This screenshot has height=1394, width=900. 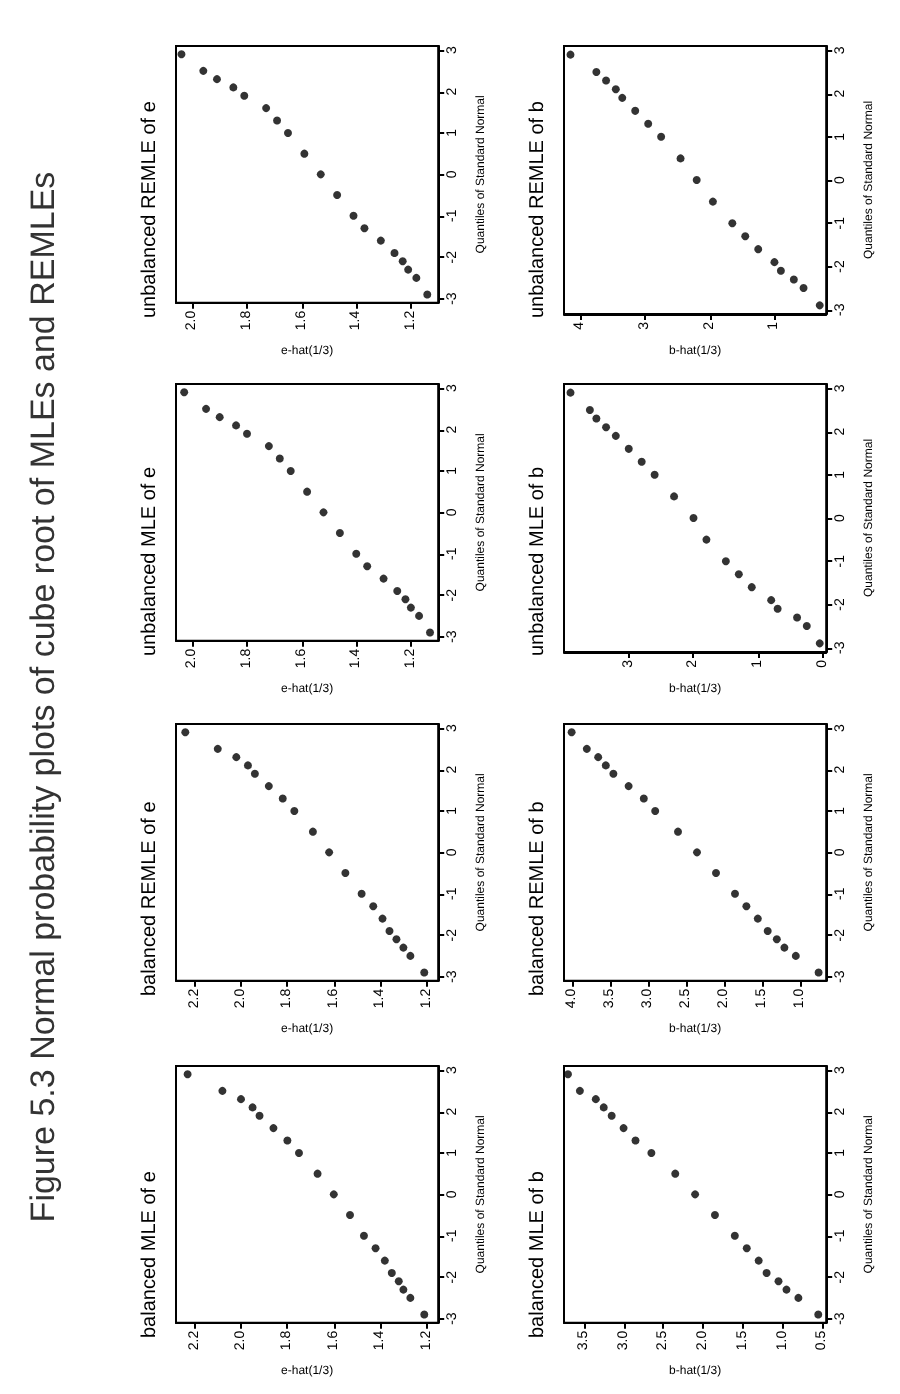 I want to click on text: balanced REMLE of e, so click(x=150, y=898).